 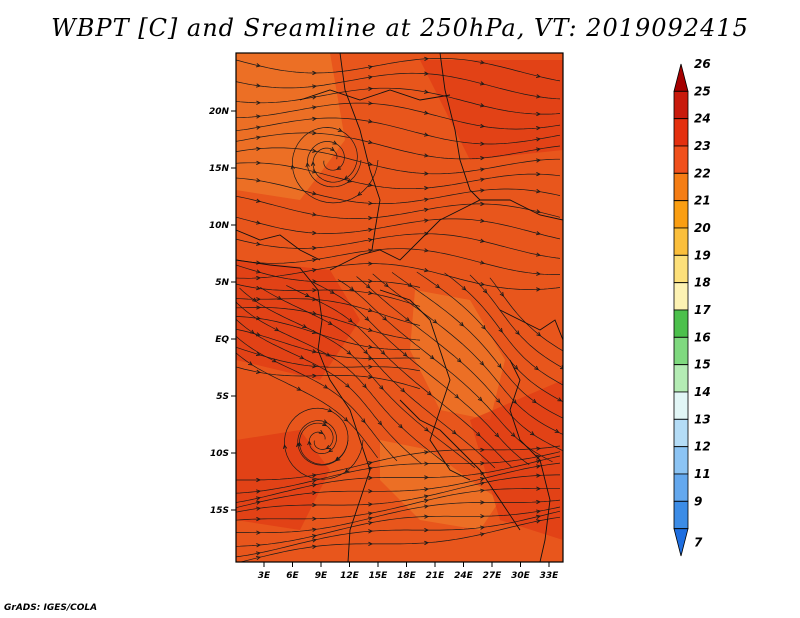 What do you see at coordinates (440, 485) in the screenshot?
I see `shading-patch` at bounding box center [440, 485].